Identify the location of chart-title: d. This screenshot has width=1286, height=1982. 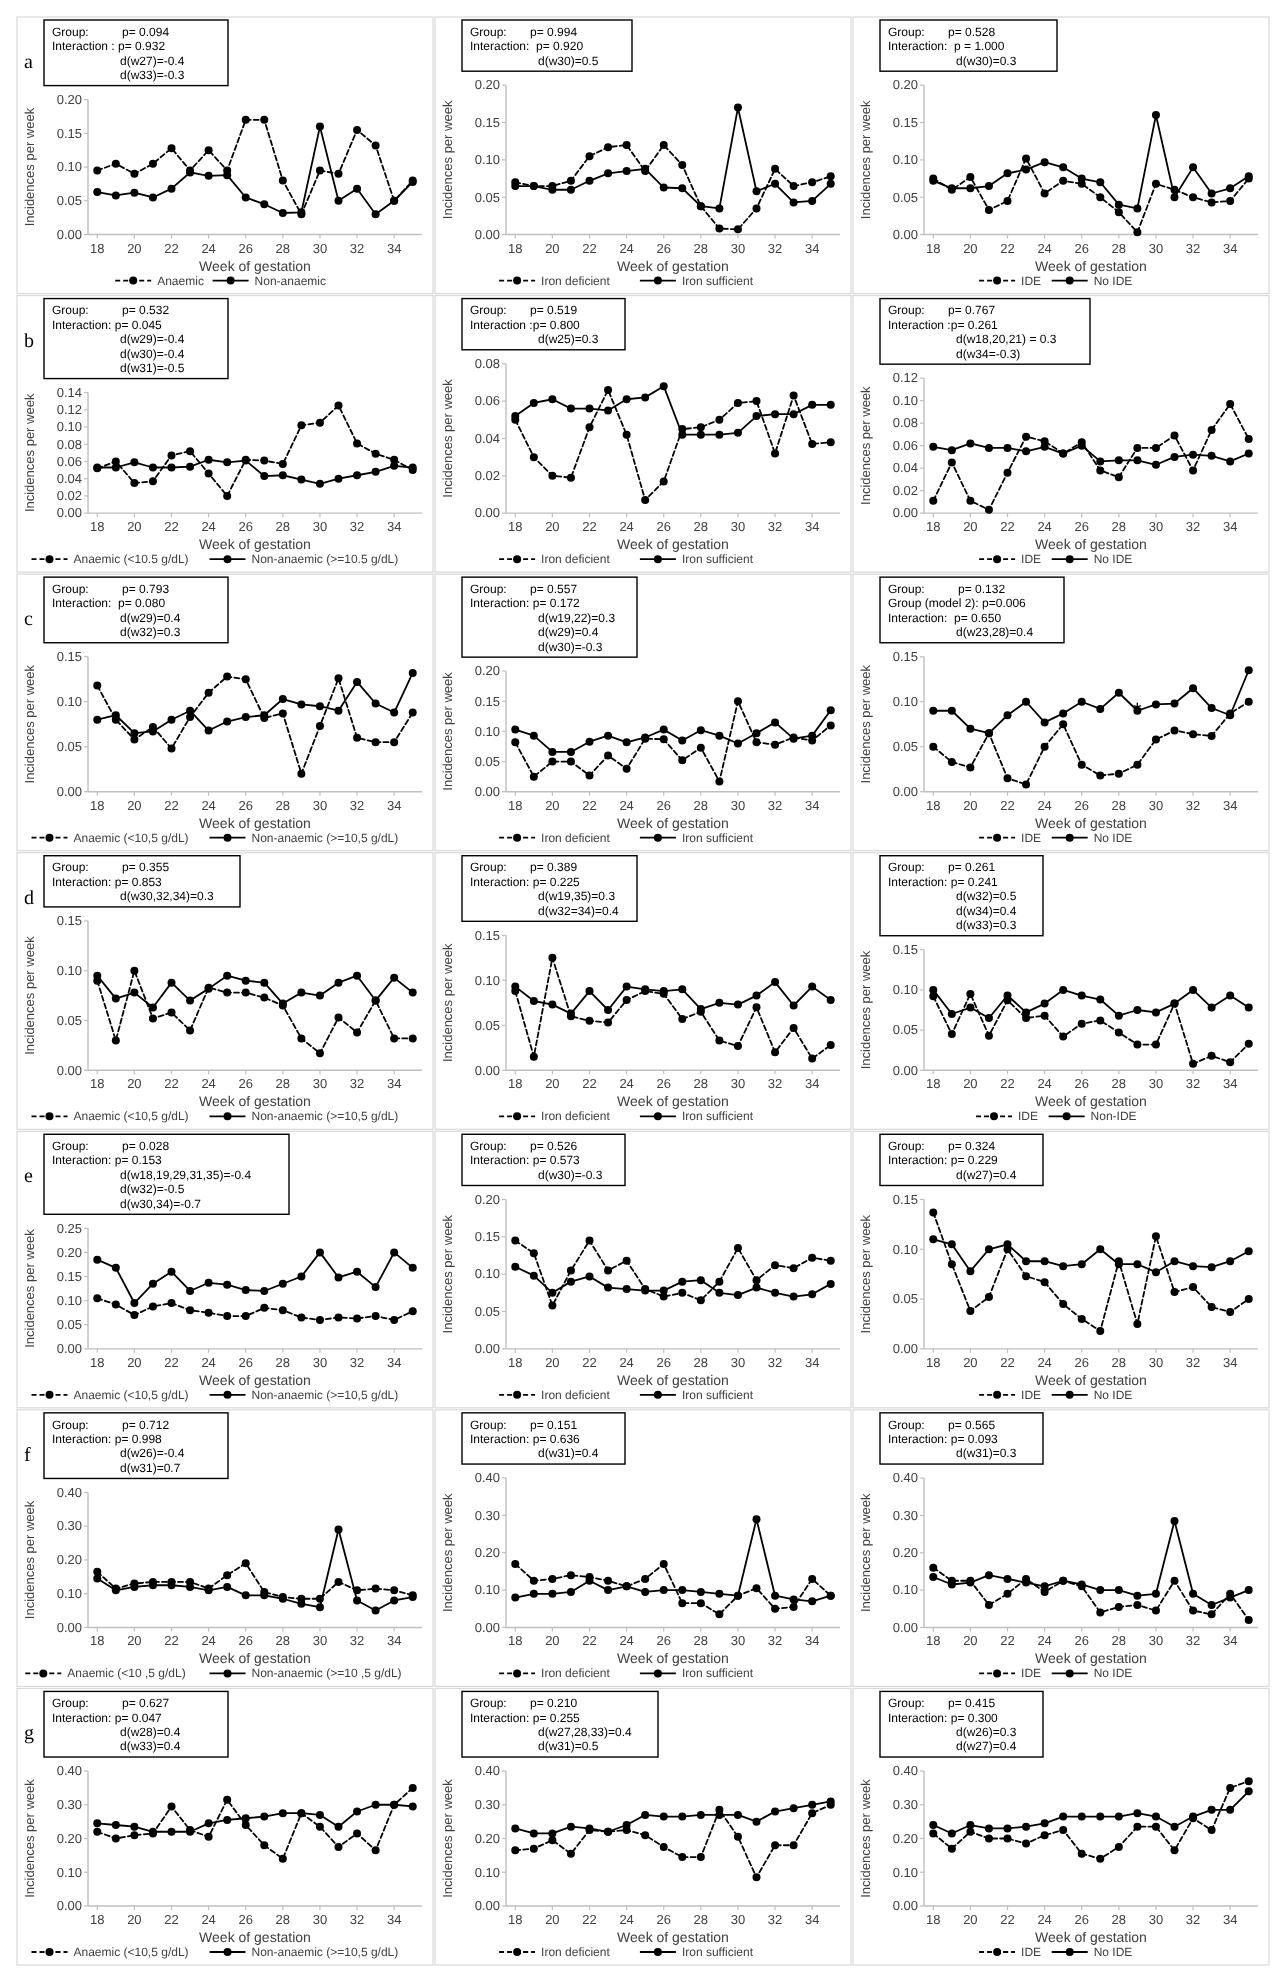
(29, 898).